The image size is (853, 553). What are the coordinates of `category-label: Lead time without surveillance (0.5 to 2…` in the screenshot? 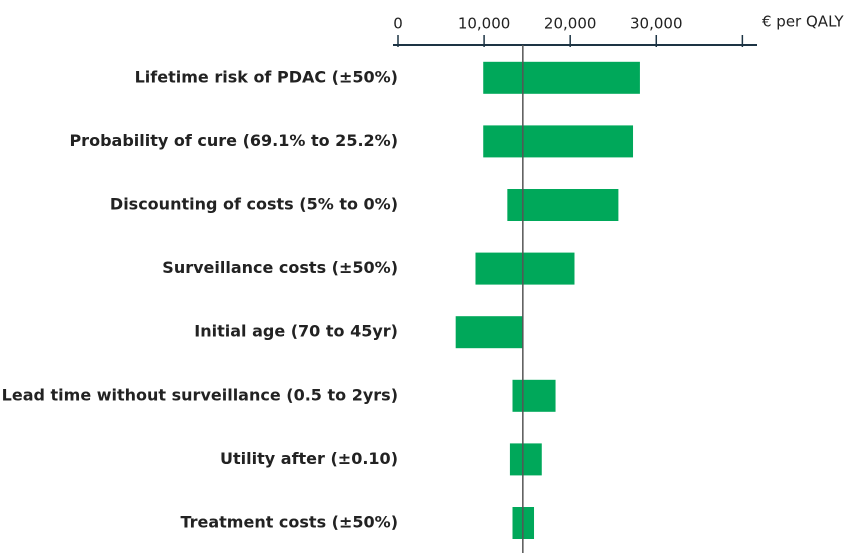 It's located at (200, 394).